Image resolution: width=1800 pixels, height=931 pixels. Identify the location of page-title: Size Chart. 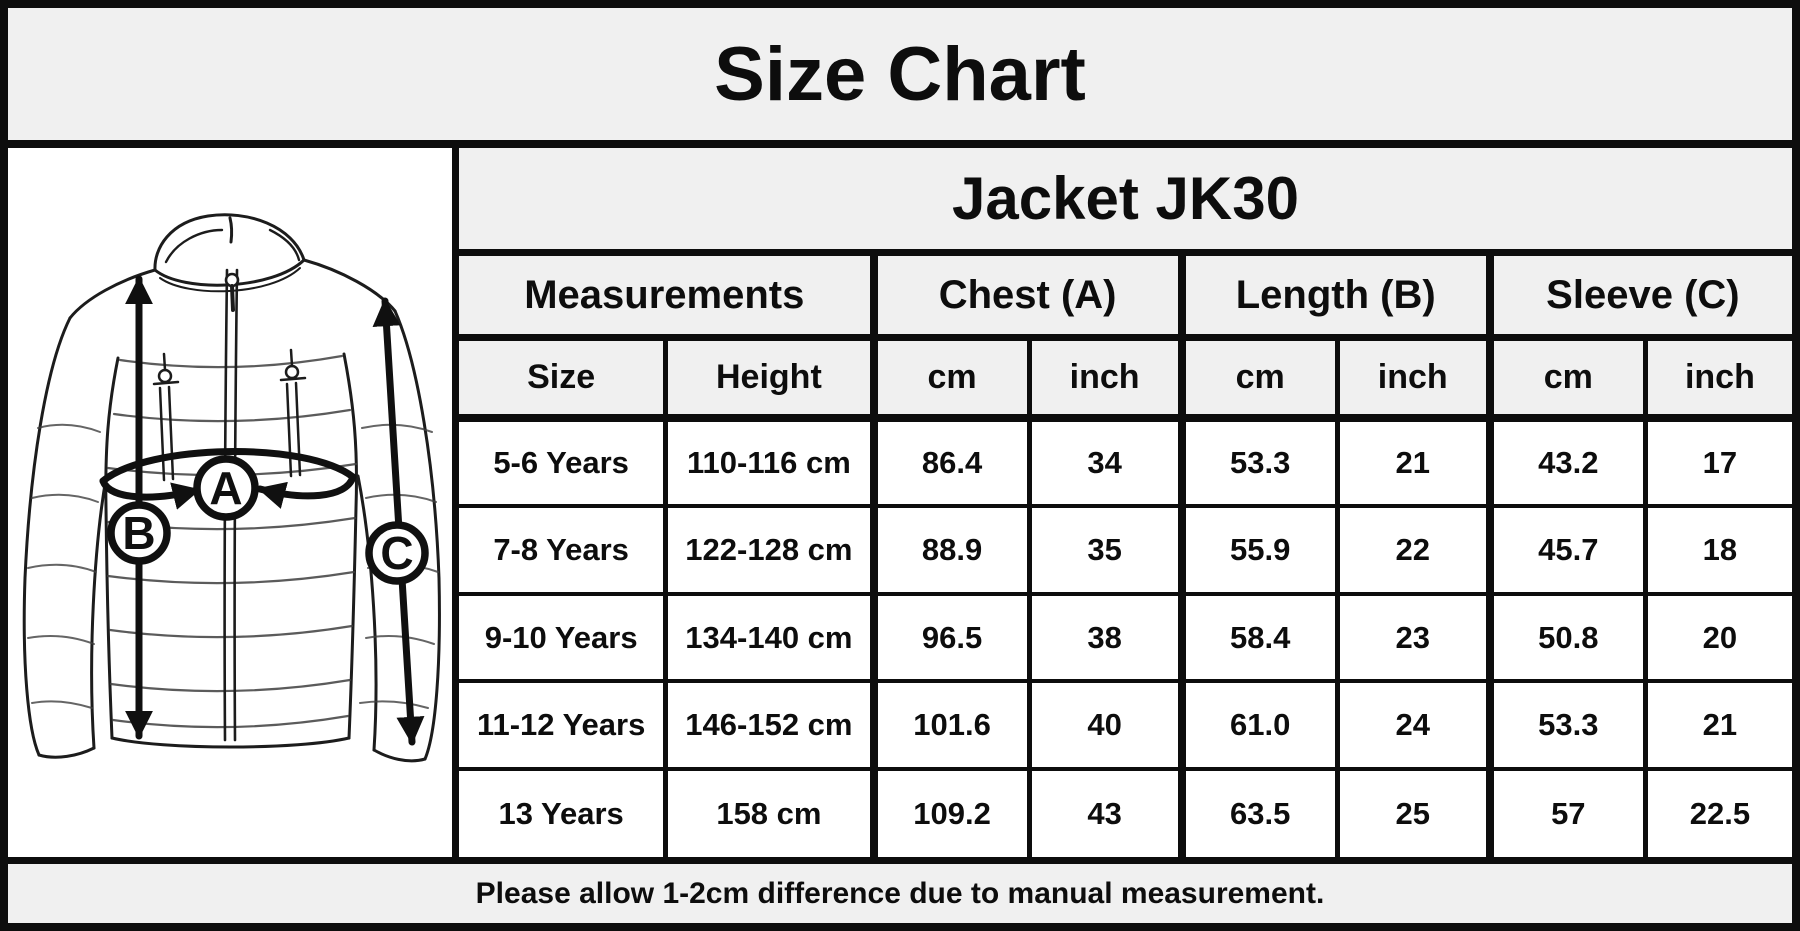
(900, 74).